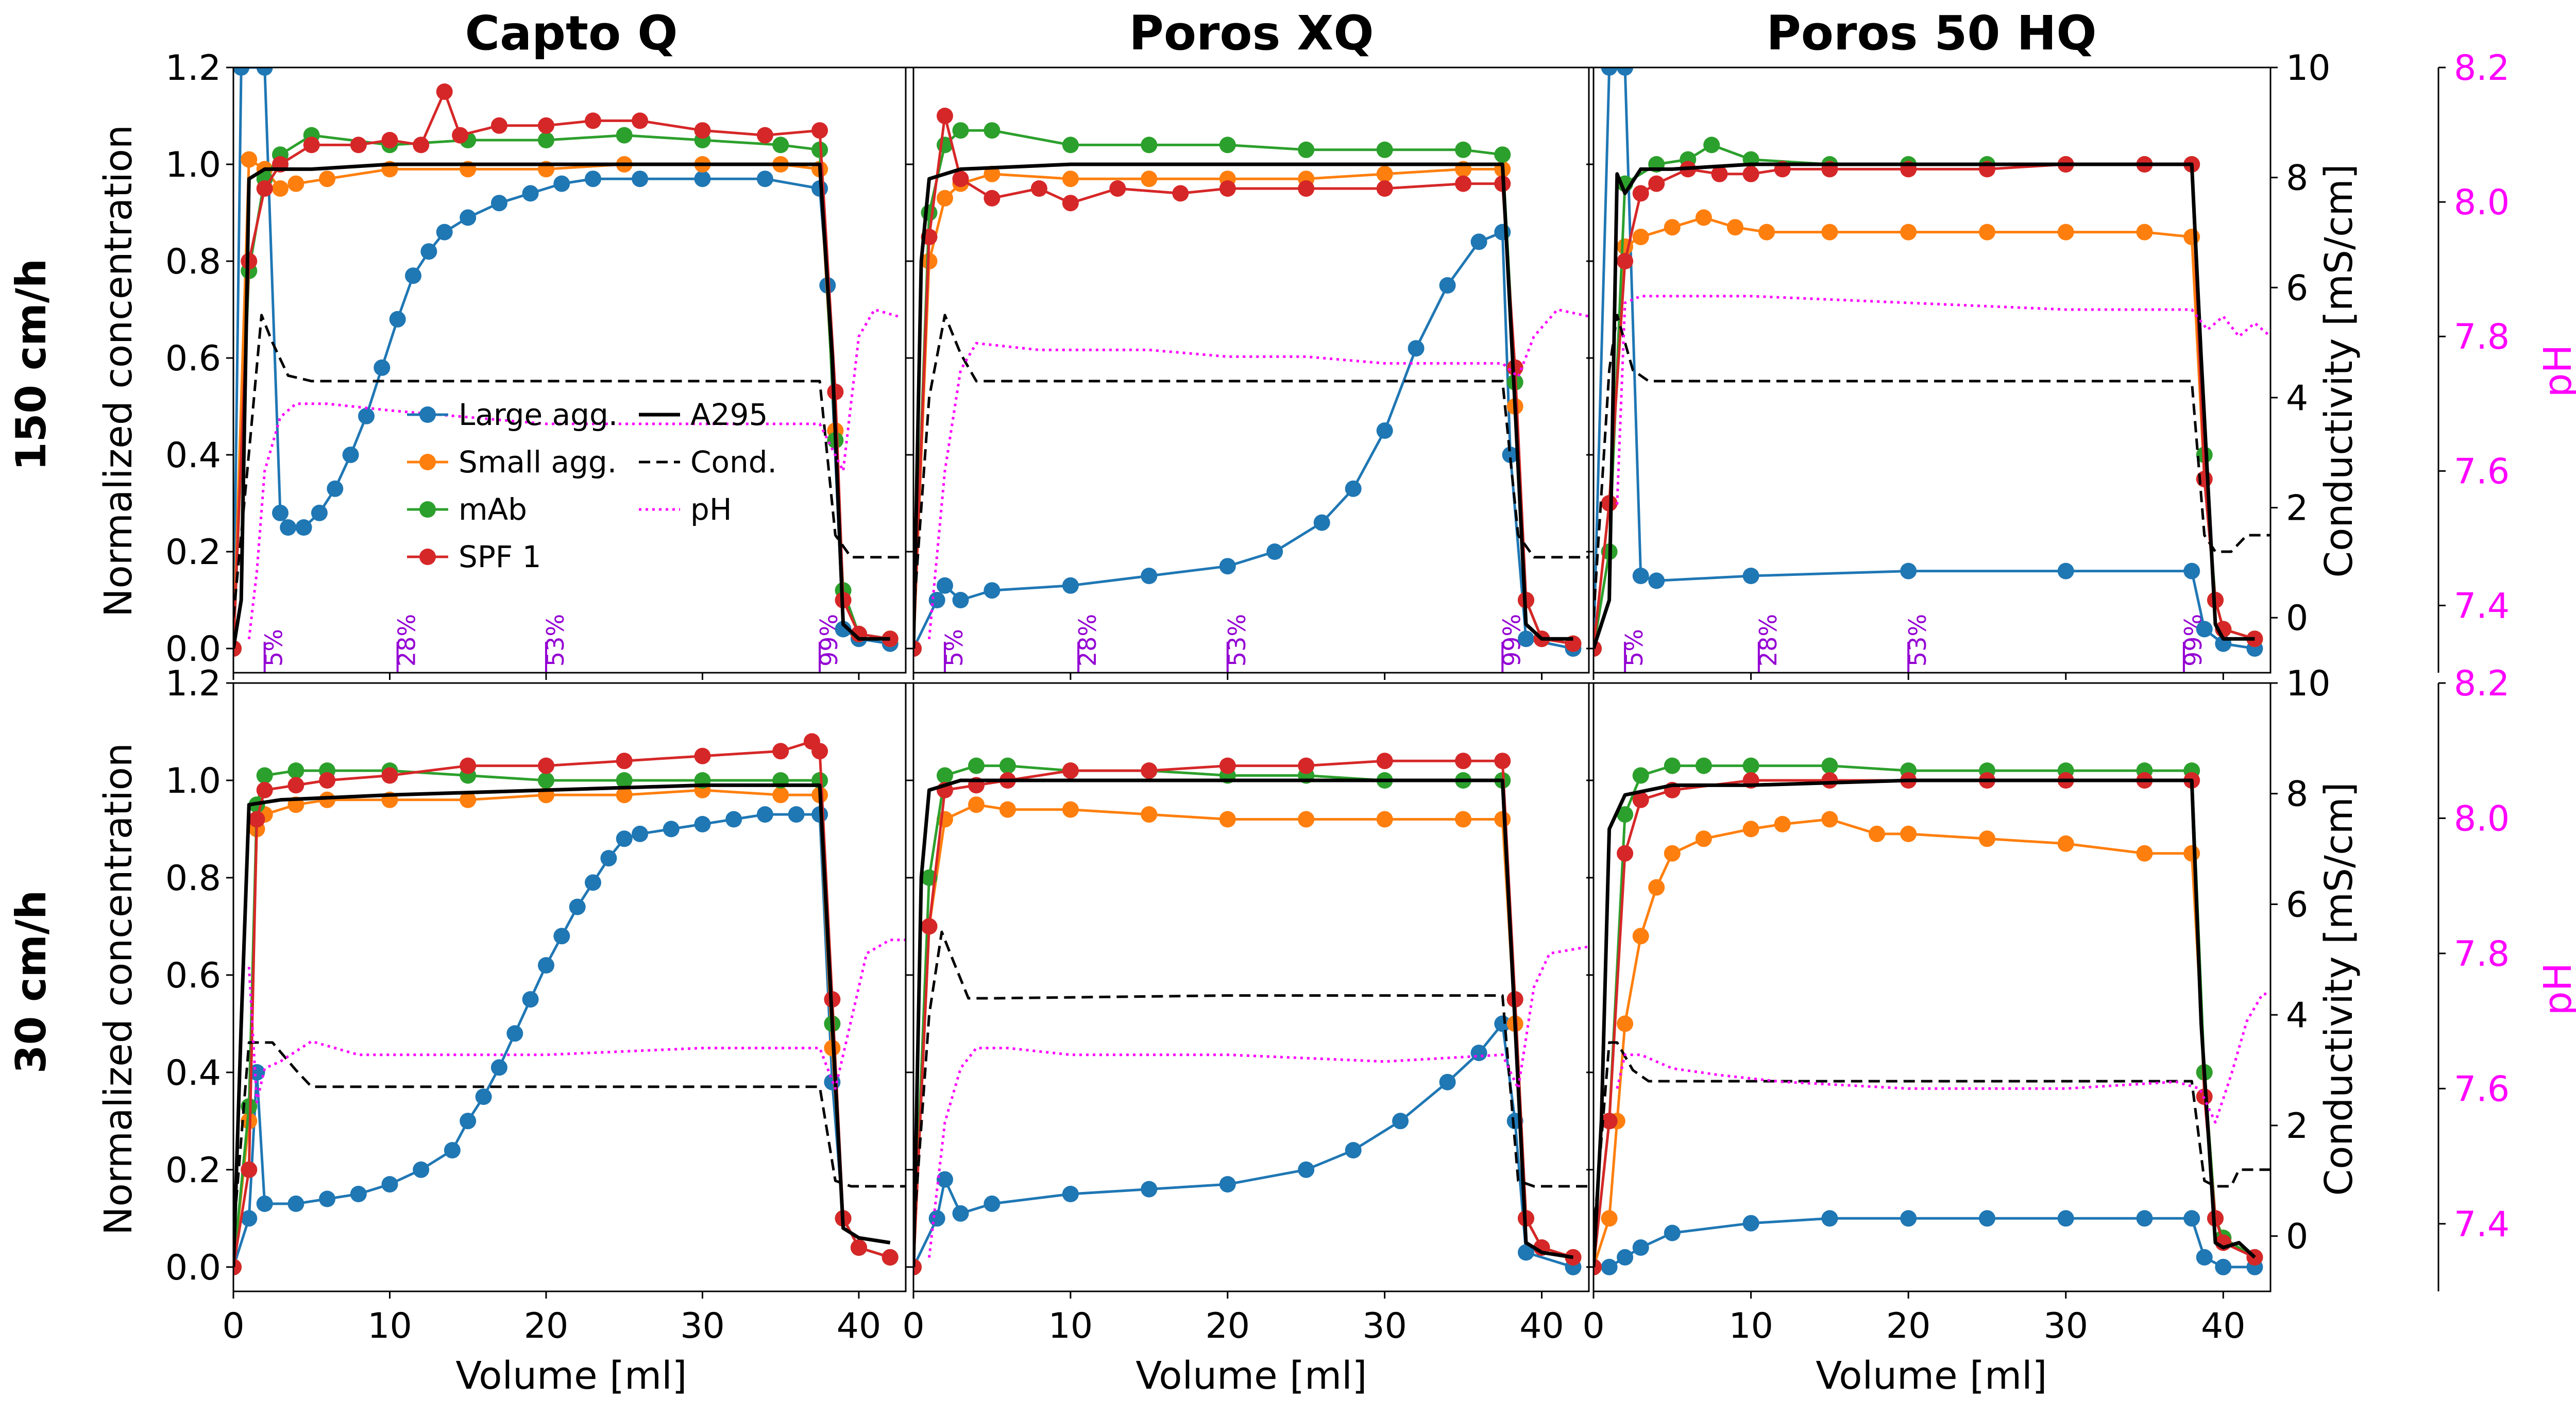 The height and width of the screenshot is (1415, 2576). What do you see at coordinates (1237, 640) in the screenshot?
I see `breakthrough-label: 53%` at bounding box center [1237, 640].